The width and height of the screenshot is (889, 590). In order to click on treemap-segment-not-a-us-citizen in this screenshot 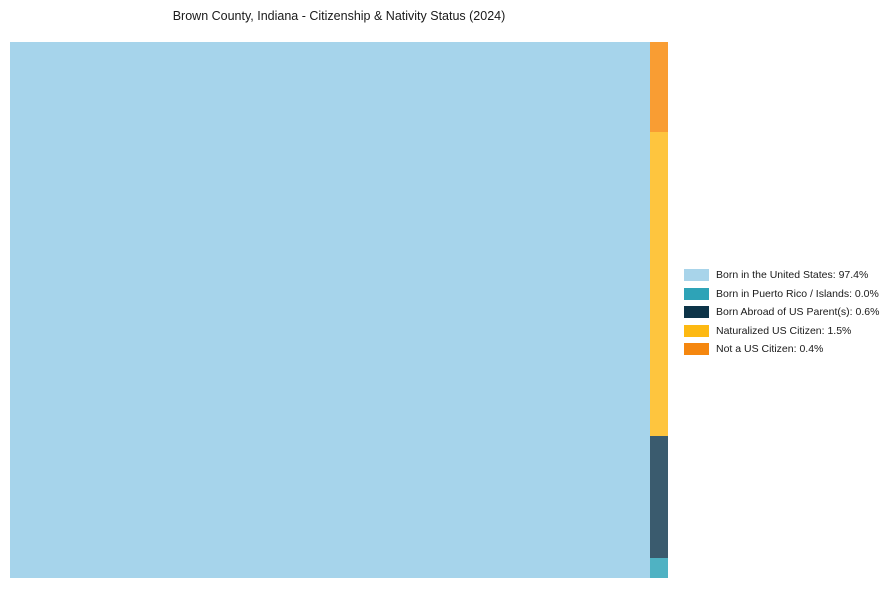, I will do `click(658, 87)`.